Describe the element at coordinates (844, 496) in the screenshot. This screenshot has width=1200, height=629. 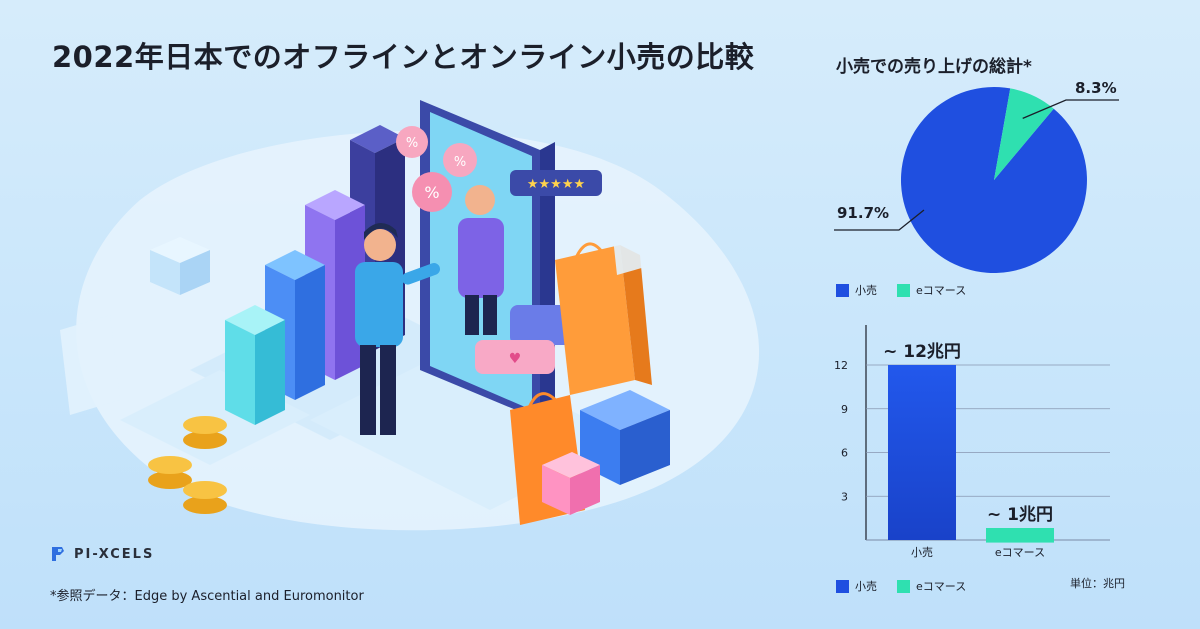
I see `y-tick-label: 3` at that location.